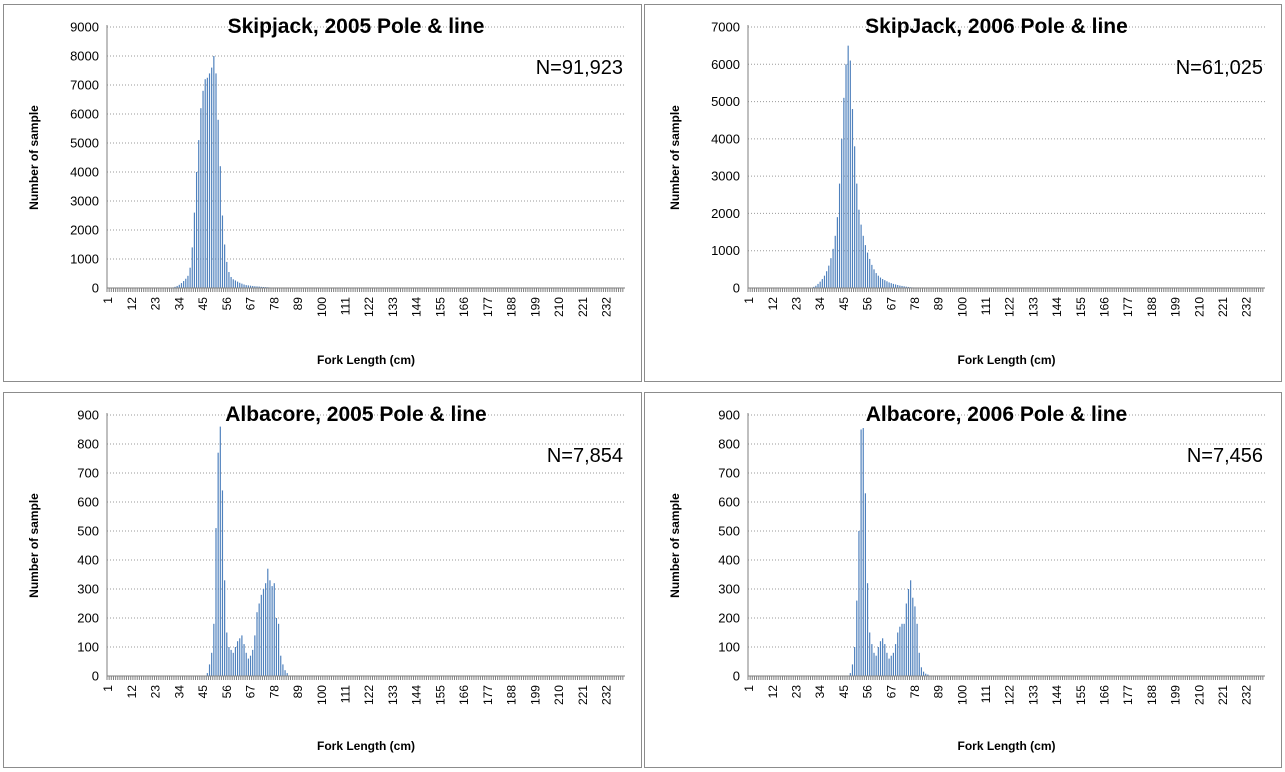 This screenshot has height=772, width=1285. I want to click on sample-size-annotation: N=7,854, so click(585, 456).